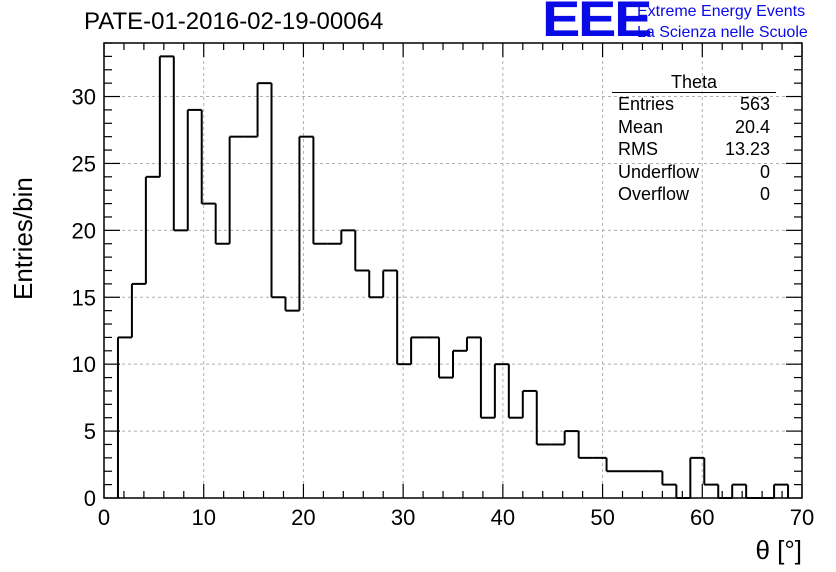 The width and height of the screenshot is (836, 572). Describe the element at coordinates (104, 517) in the screenshot. I see `x-tick-label: 0` at that location.